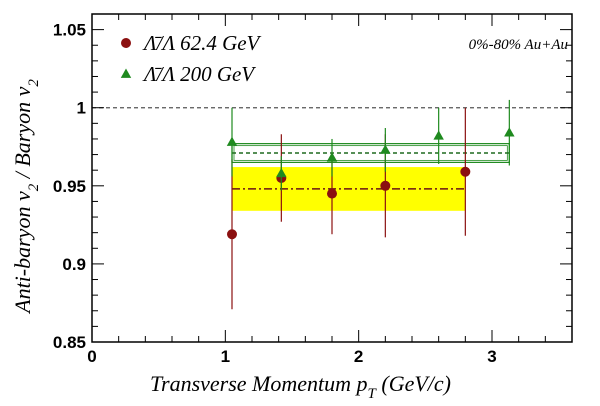 This screenshot has height=406, width=600. I want to click on collision-annotation: 0%-80% Au+Au, so click(518, 45).